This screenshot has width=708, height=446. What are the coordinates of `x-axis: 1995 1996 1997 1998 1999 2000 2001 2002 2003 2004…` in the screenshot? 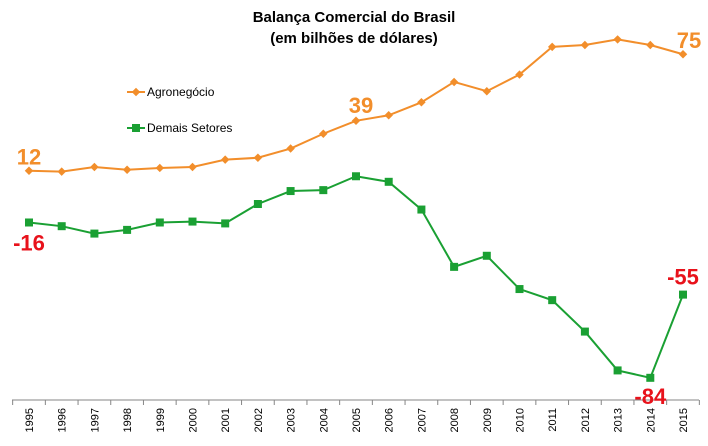 It's located at (356, 415).